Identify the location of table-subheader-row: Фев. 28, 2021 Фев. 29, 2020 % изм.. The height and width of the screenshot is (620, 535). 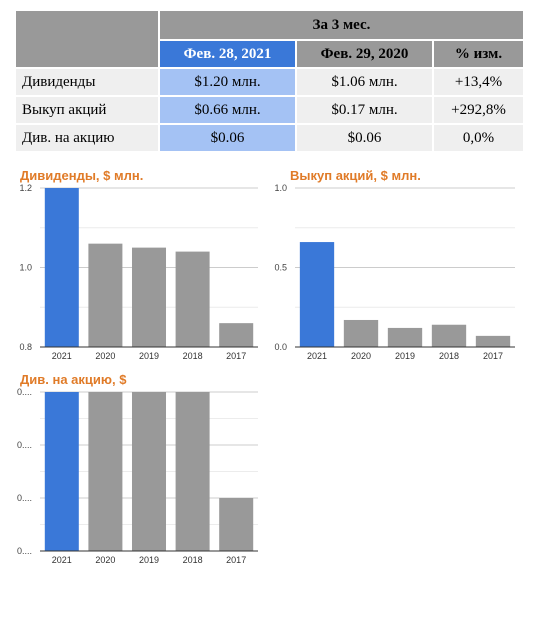
(269, 54).